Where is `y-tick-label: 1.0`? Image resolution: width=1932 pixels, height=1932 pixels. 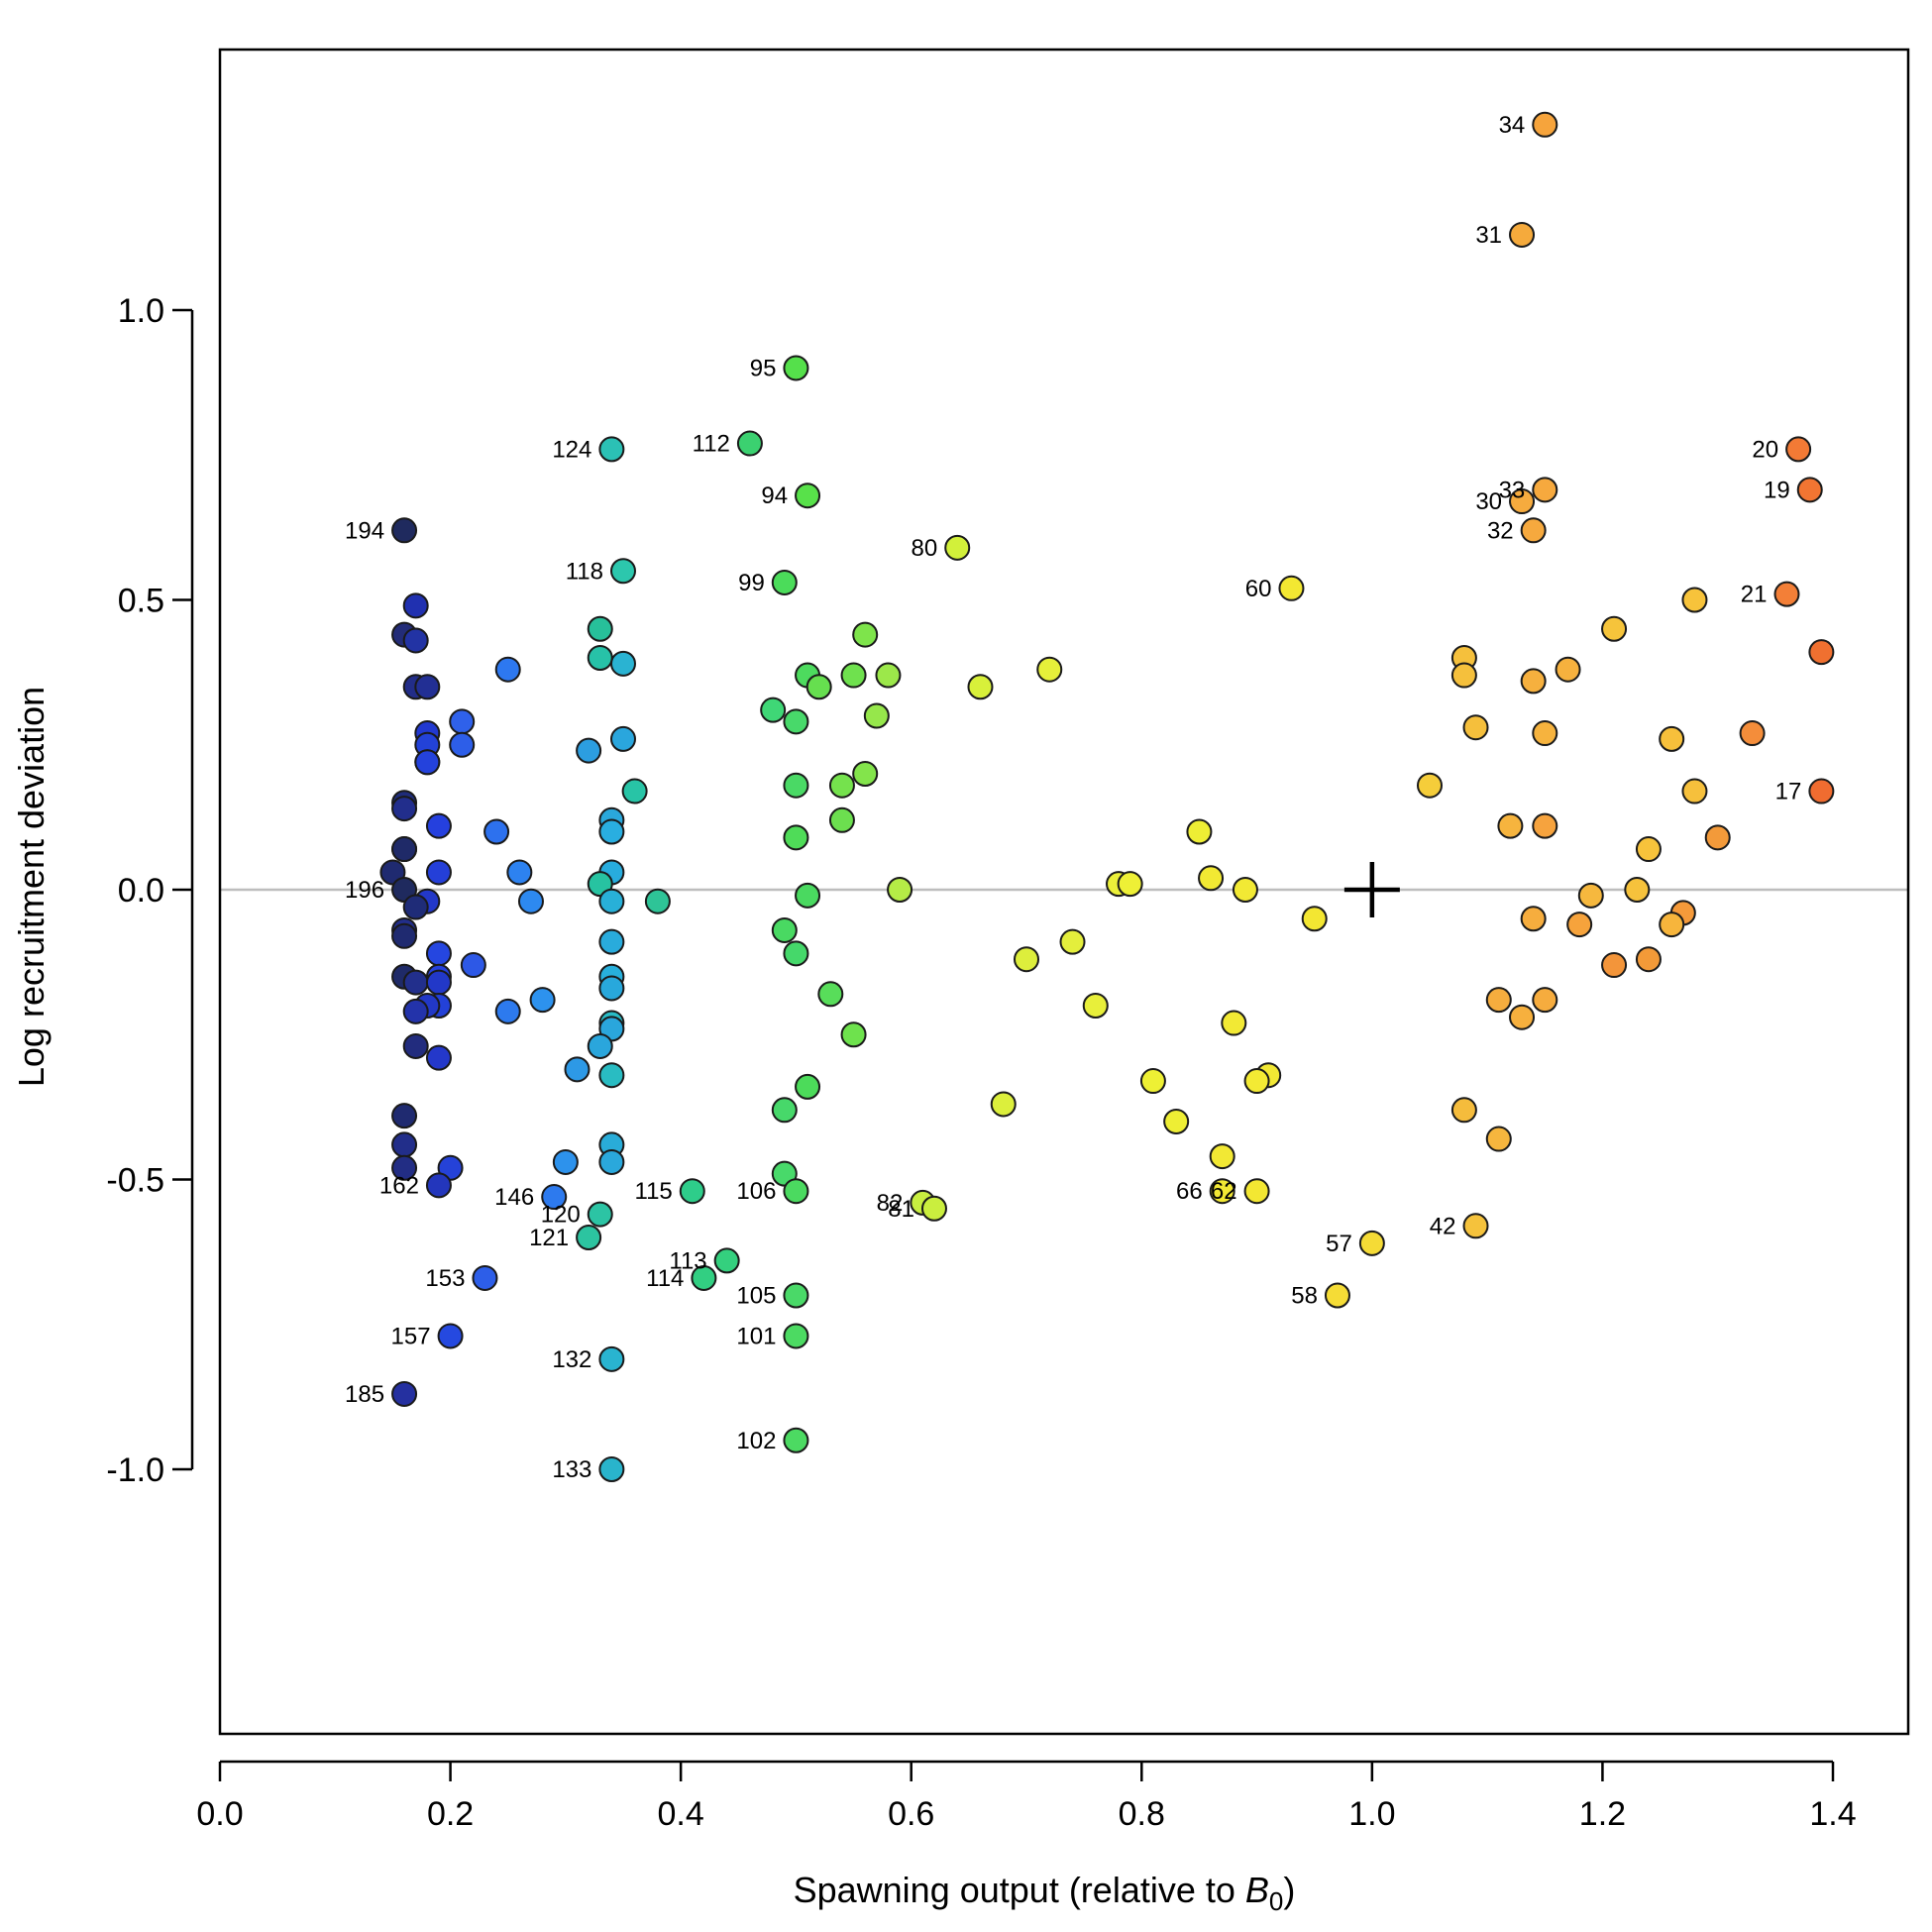 y-tick-label: 1.0 is located at coordinates (141, 311).